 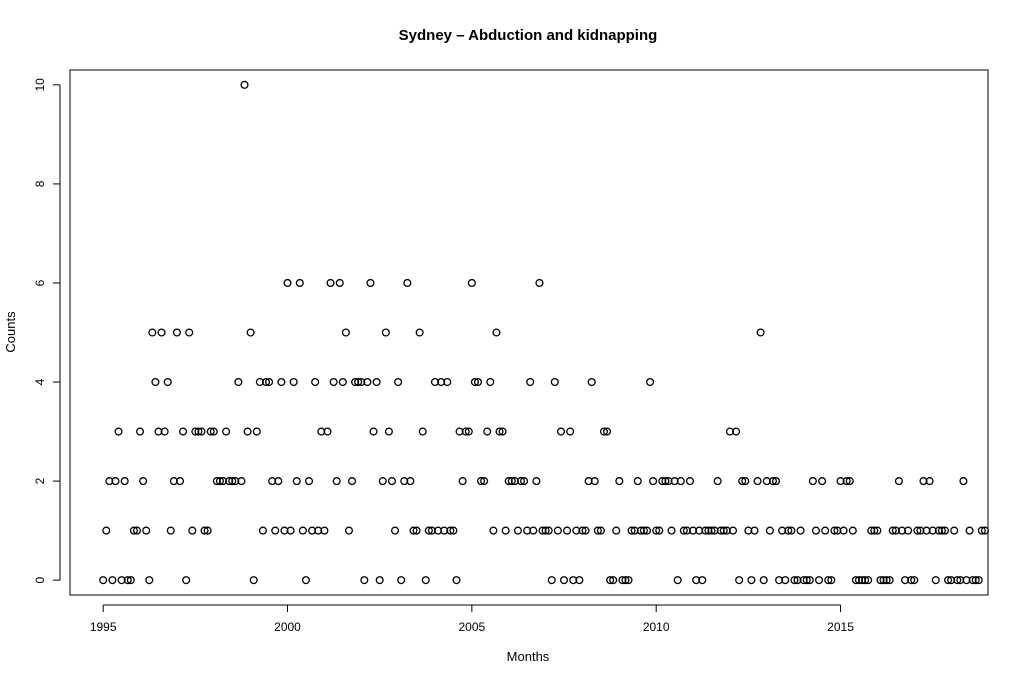 What do you see at coordinates (840, 627) in the screenshot?
I see `x-tick-label: 2015` at bounding box center [840, 627].